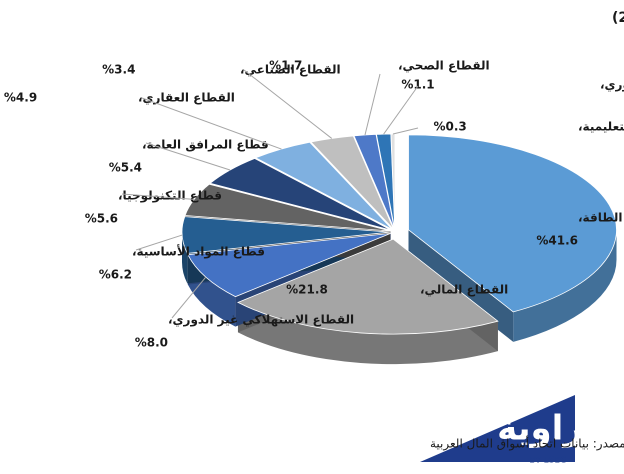 The image size is (624, 474). What do you see at coordinates (464, 290) in the screenshot?
I see `data-label: القطاع المالي،` at bounding box center [464, 290].